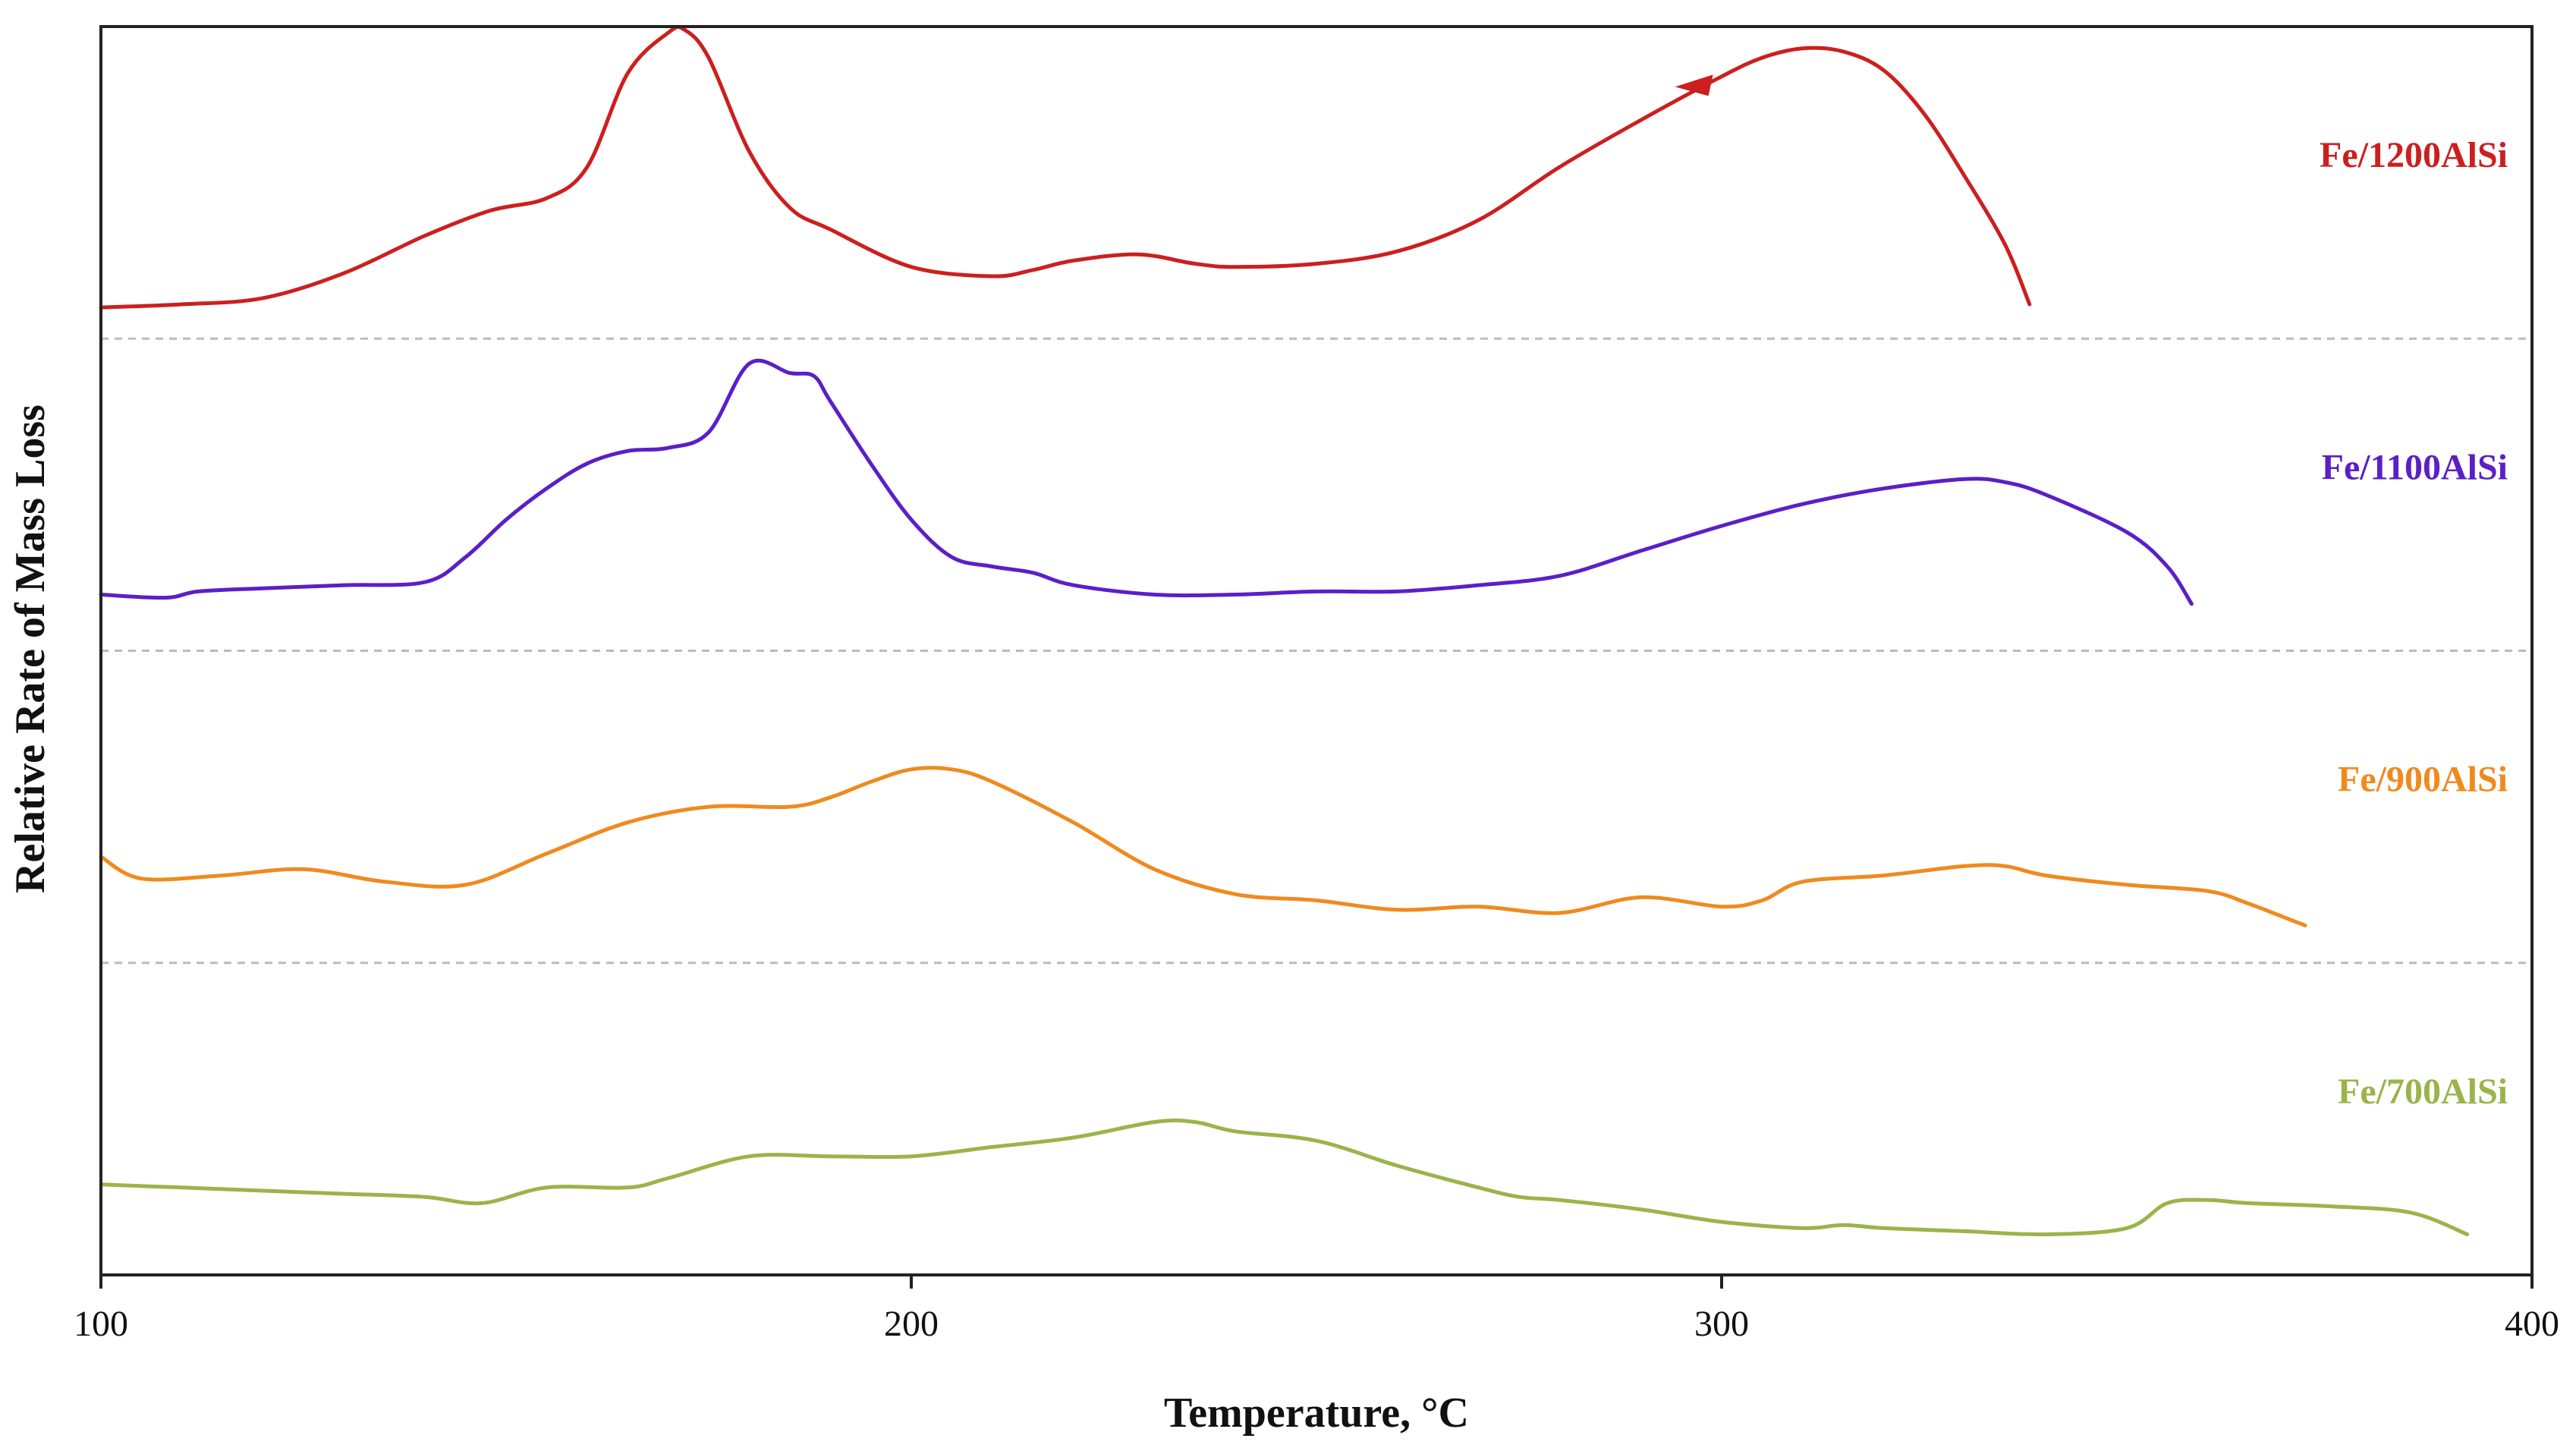  What do you see at coordinates (1694, 85) in the screenshot?
I see `arrow-icon` at bounding box center [1694, 85].